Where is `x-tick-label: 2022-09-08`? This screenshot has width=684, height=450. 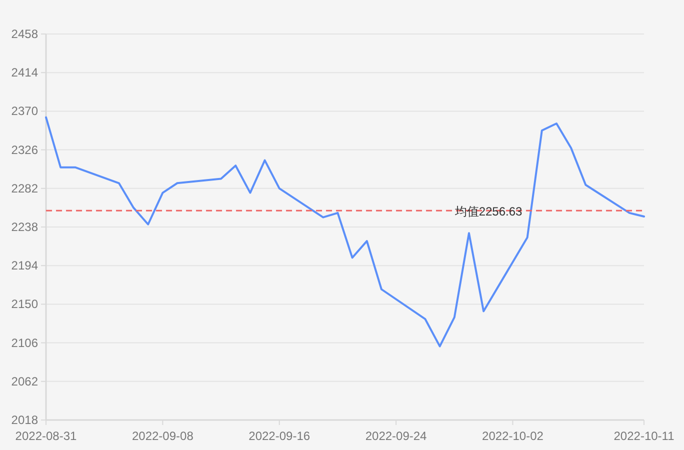 x-tick-label: 2022-09-08 is located at coordinates (163, 436).